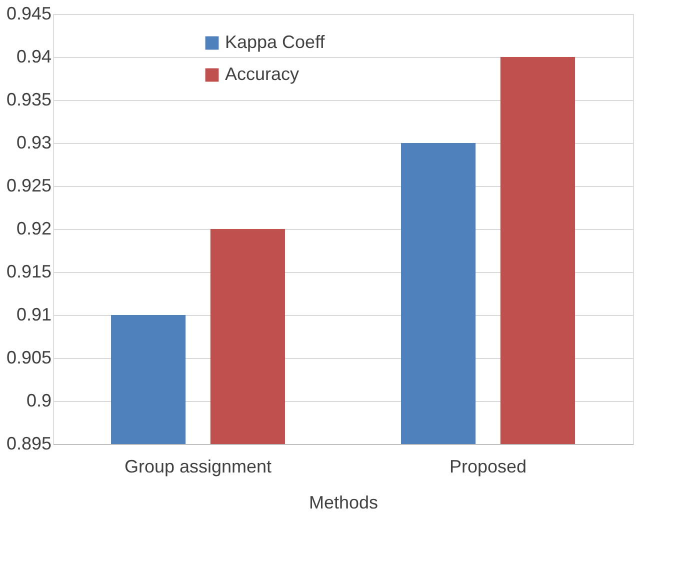 The image size is (692, 572). I want to click on y-tick-label: 0.9, so click(39, 400).